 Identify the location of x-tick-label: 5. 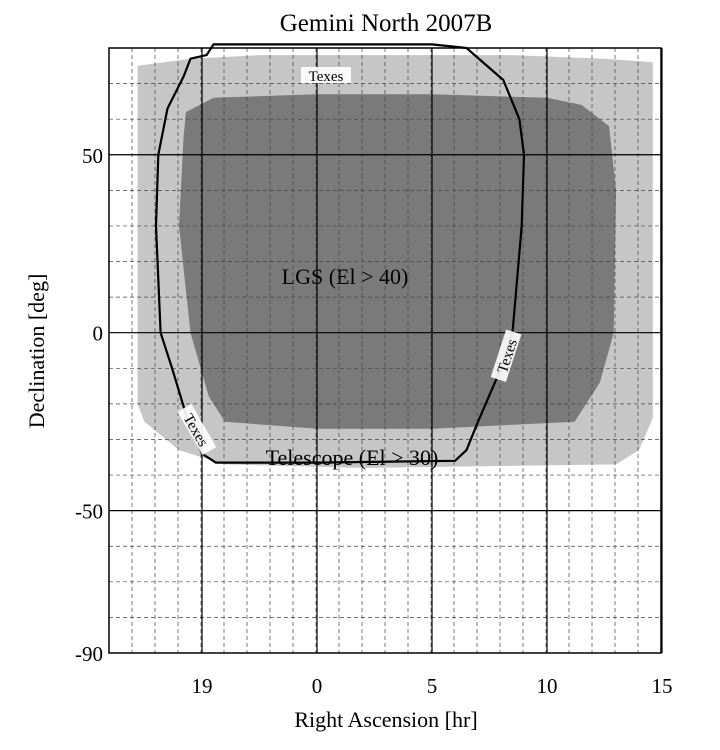
(432, 686).